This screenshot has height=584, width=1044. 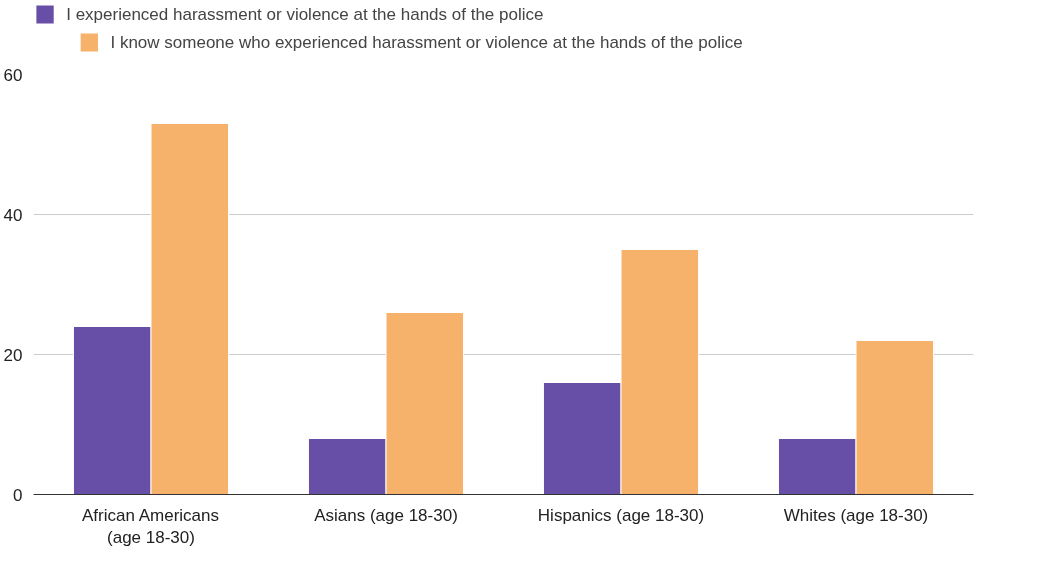 I want to click on y-tick-label: 20, so click(x=13, y=355).